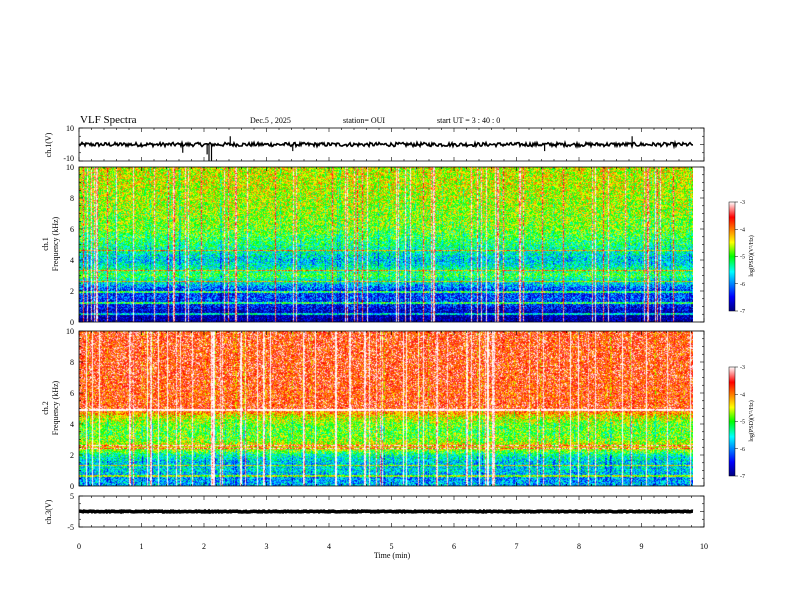 The height and width of the screenshot is (612, 792). Describe the element at coordinates (736, 421) in the screenshot. I see `ch2-colorbar-ticks` at that location.